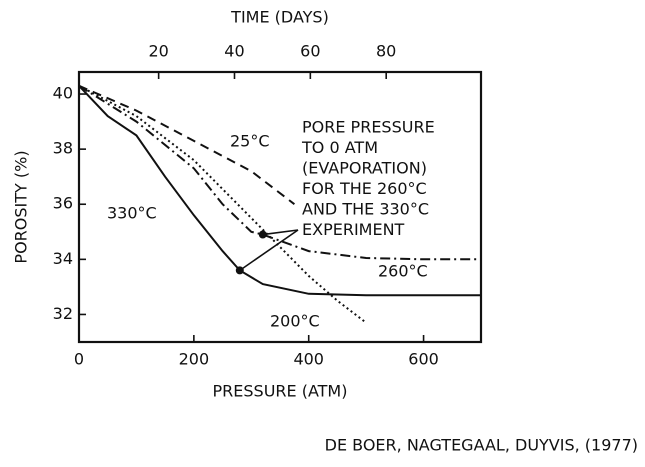 This screenshot has height=467, width=645. What do you see at coordinates (423, 359) in the screenshot?
I see `x-tick-label: 600` at bounding box center [423, 359].